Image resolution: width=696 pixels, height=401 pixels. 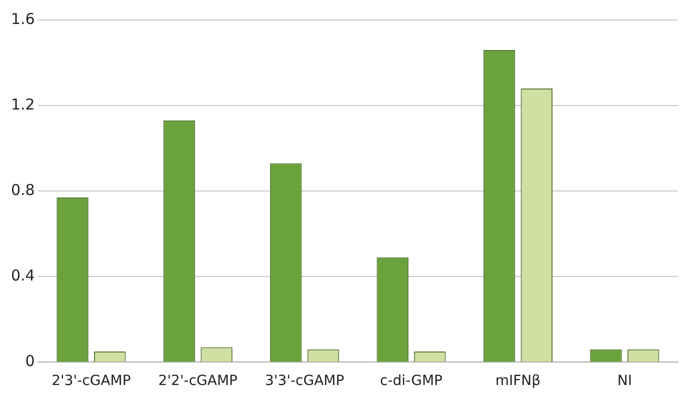 I want to click on x-tick-label: 2'3'-cGAMP, so click(x=91, y=381).